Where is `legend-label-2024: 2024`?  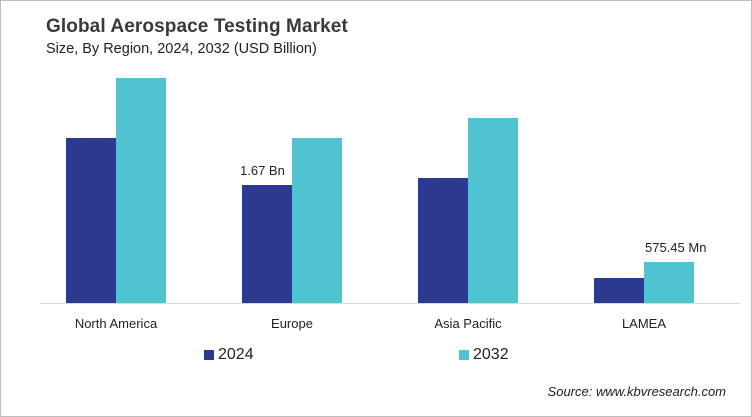 legend-label-2024: 2024 is located at coordinates (236, 354).